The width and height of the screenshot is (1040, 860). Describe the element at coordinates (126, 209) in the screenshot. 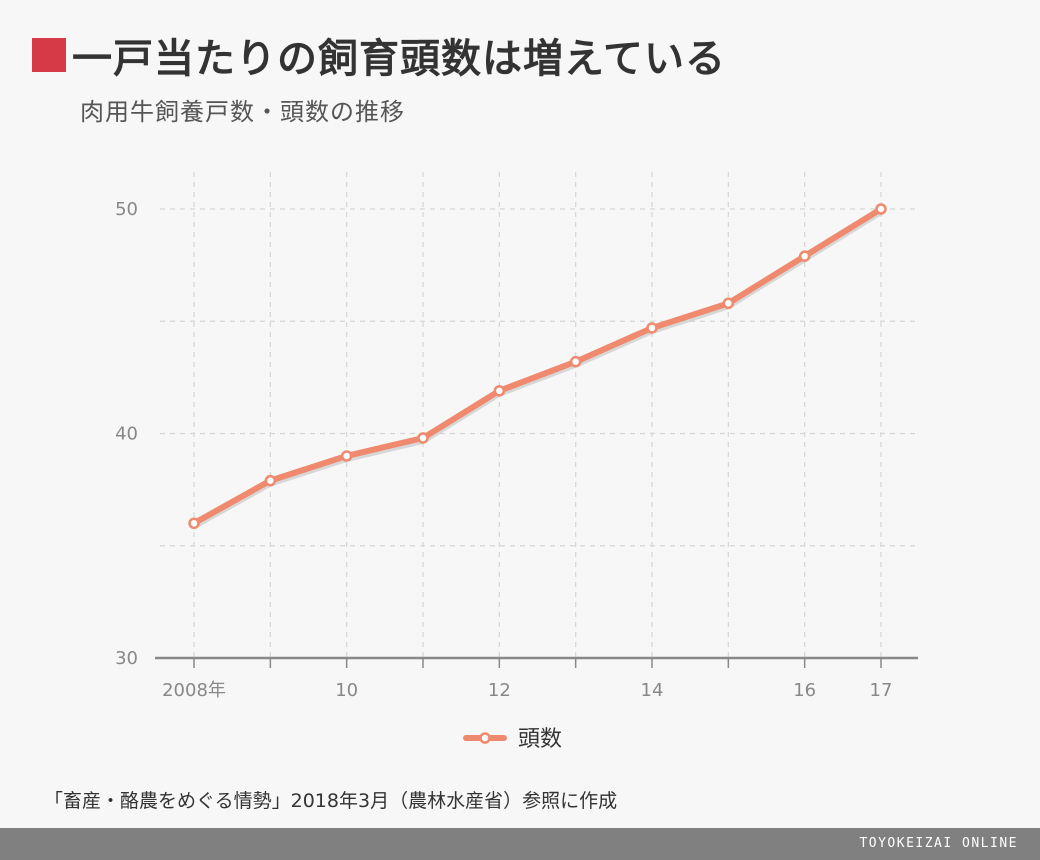

I see `y-tick-label: 50` at that location.